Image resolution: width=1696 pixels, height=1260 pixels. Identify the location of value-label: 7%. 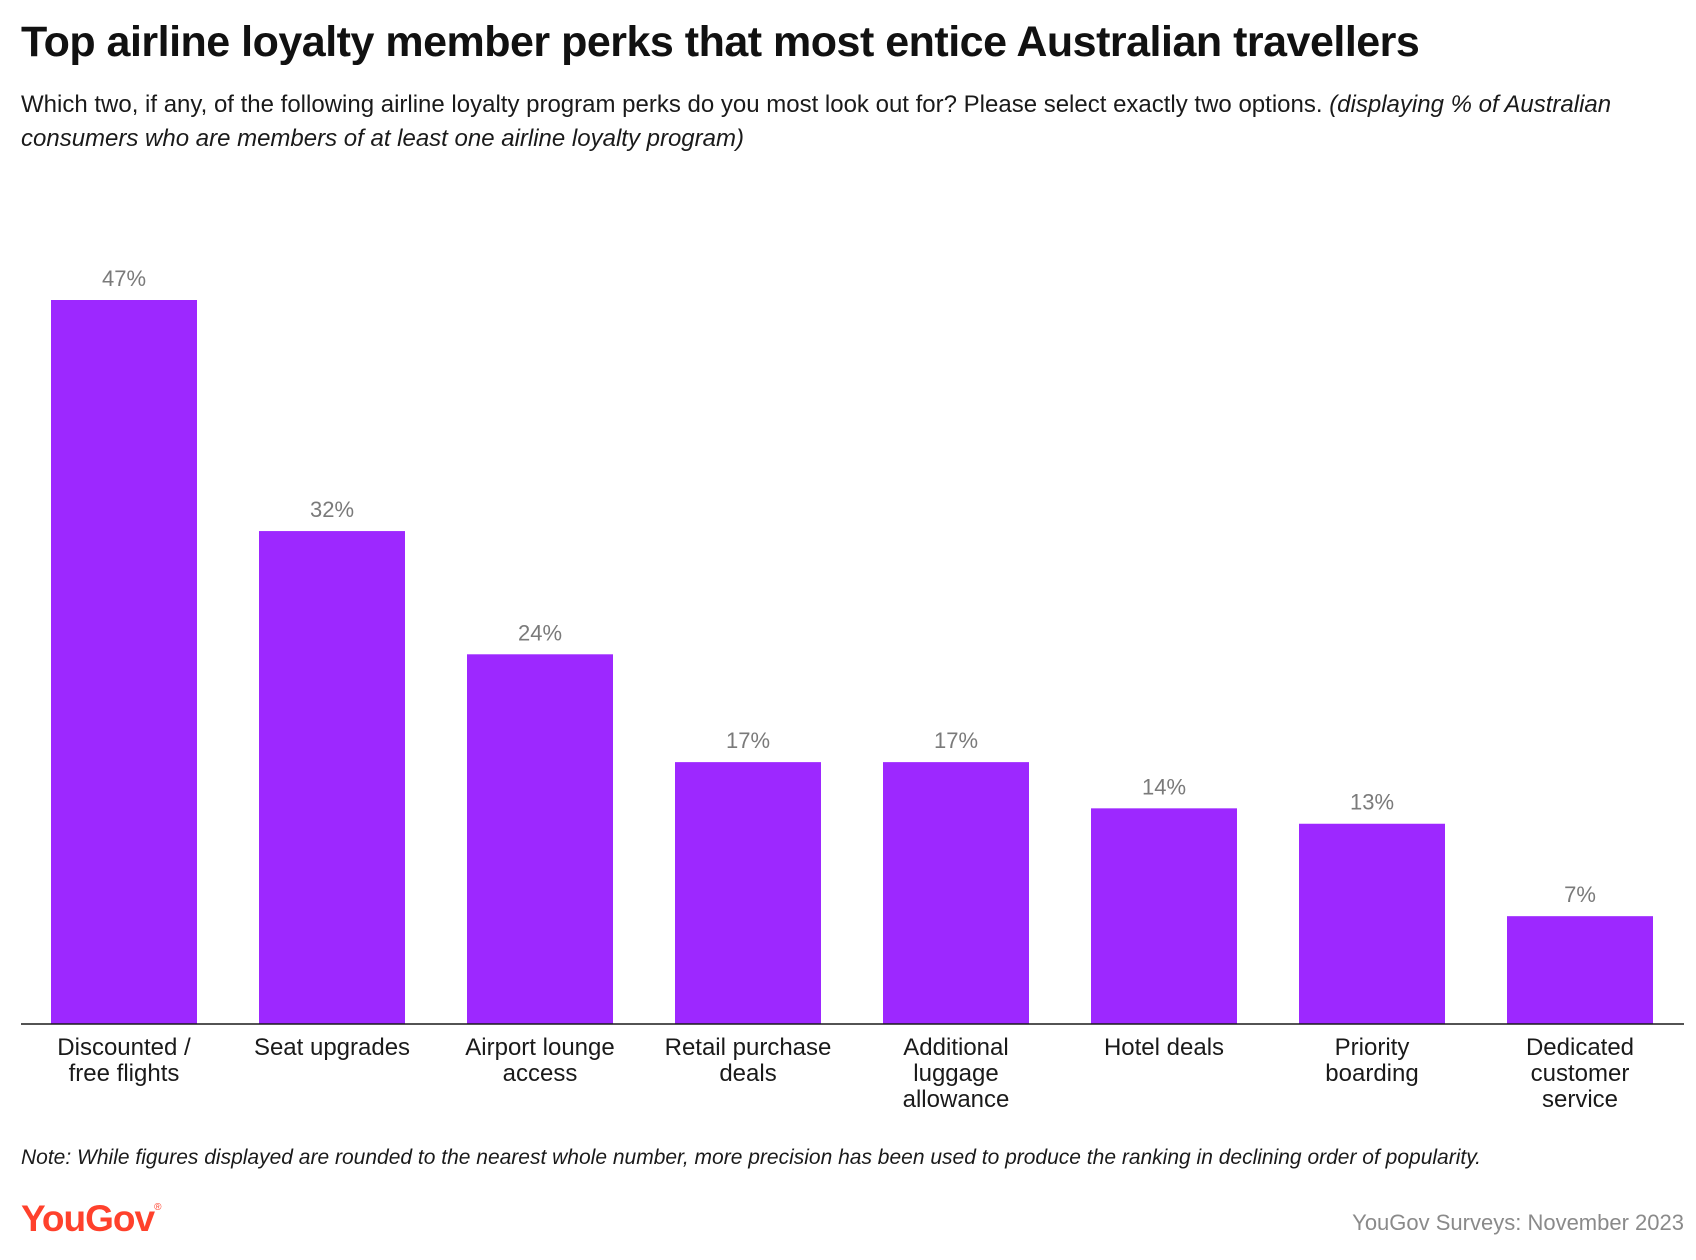
(1580, 894).